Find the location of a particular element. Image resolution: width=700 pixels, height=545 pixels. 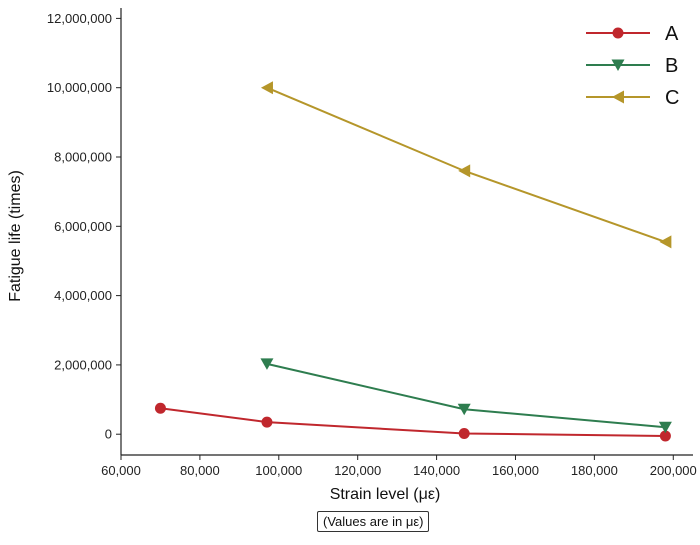

legend: ABC is located at coordinates (632, 66).